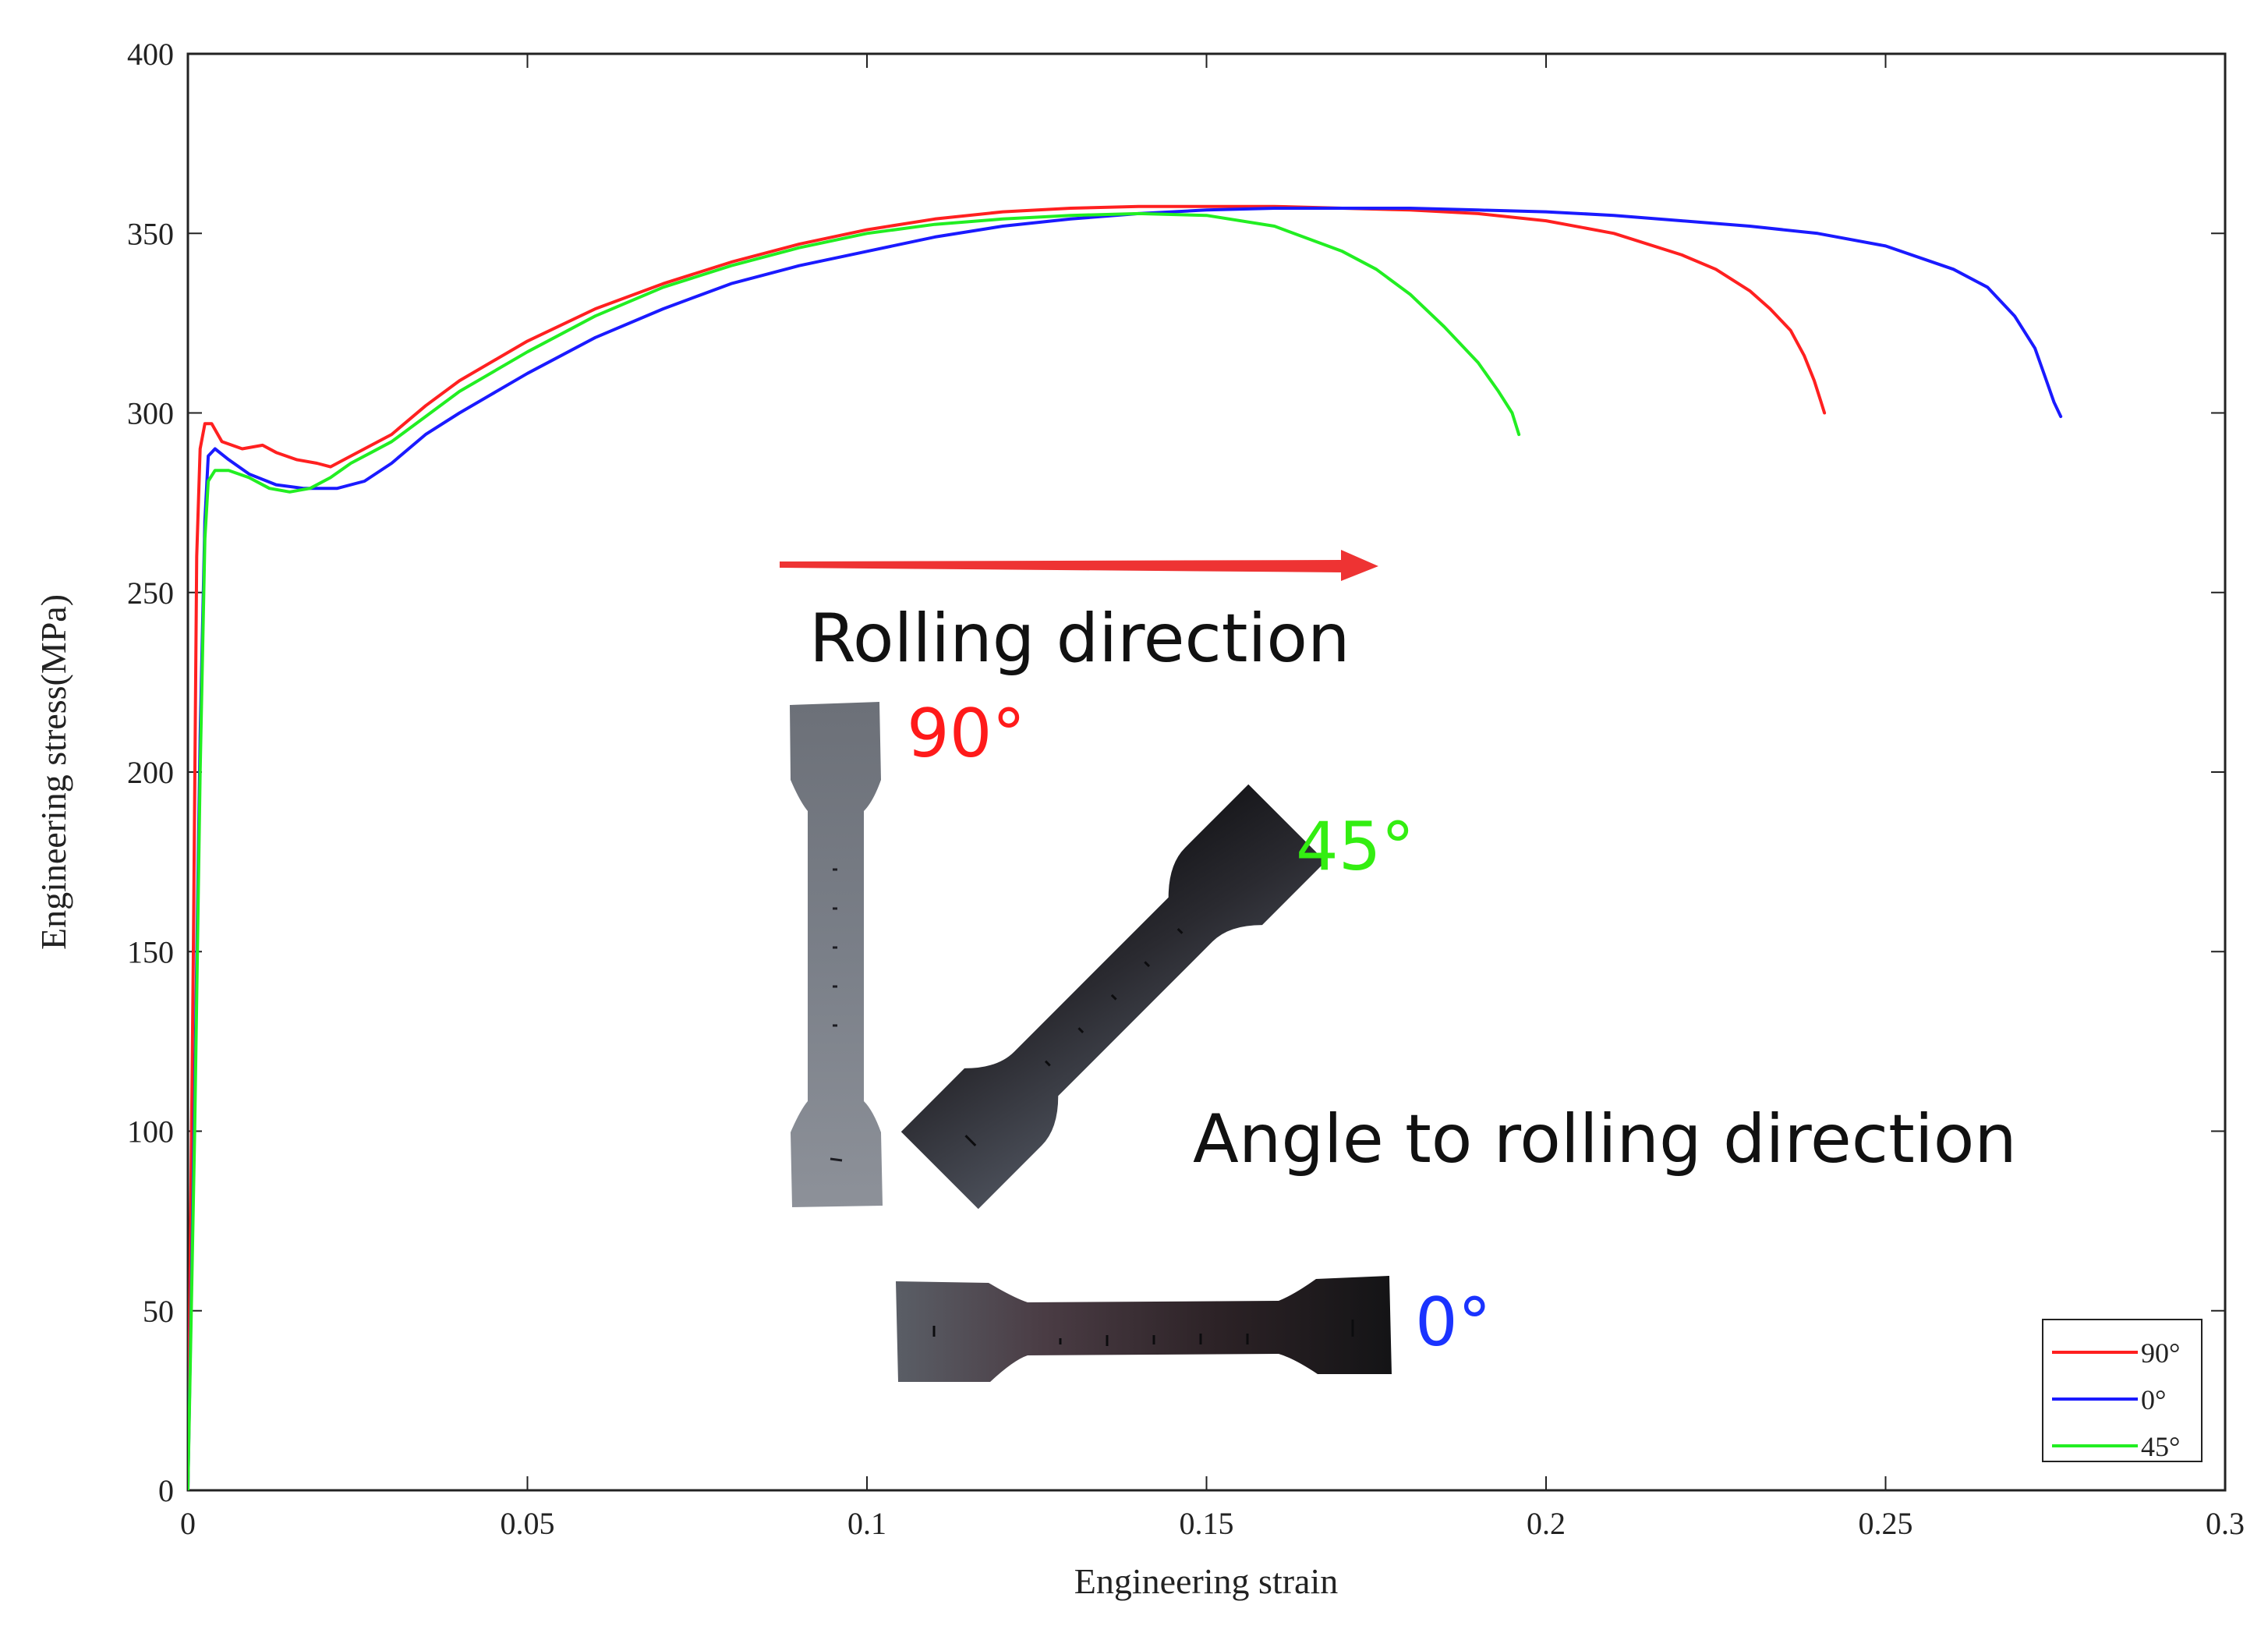 This screenshot has height=1626, width=2268. What do you see at coordinates (150, 951) in the screenshot?
I see `y-tick-label: 150` at bounding box center [150, 951].